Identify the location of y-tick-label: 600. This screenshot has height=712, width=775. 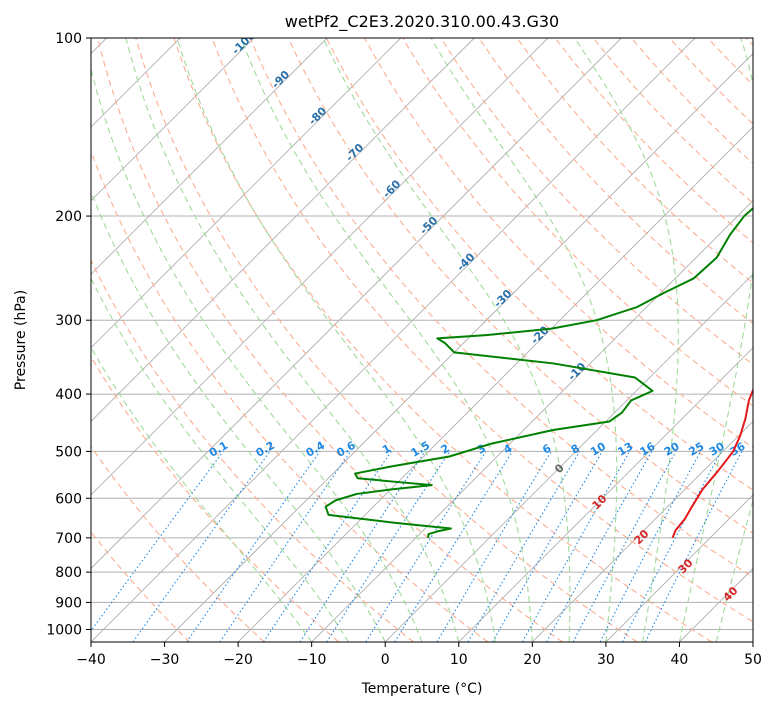
(68, 499).